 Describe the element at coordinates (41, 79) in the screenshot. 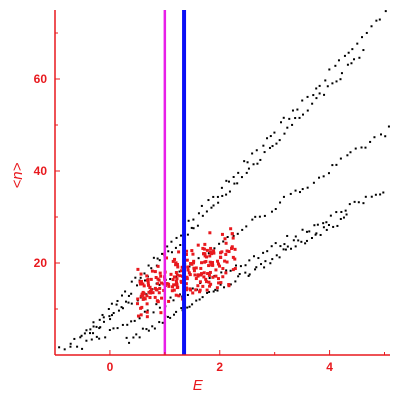

I see `y-tick-label: 60` at that location.